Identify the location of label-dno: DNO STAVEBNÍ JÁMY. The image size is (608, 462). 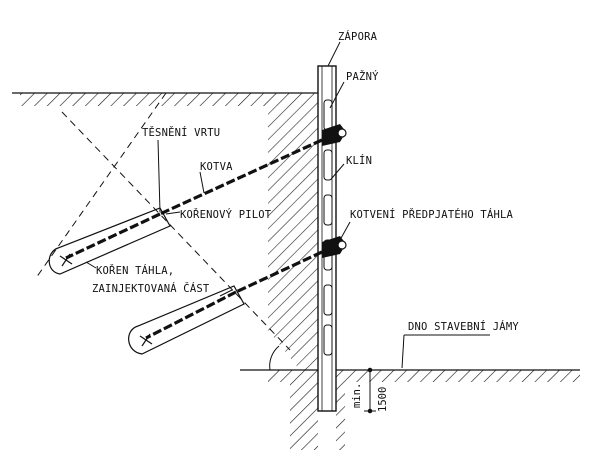
(463, 326).